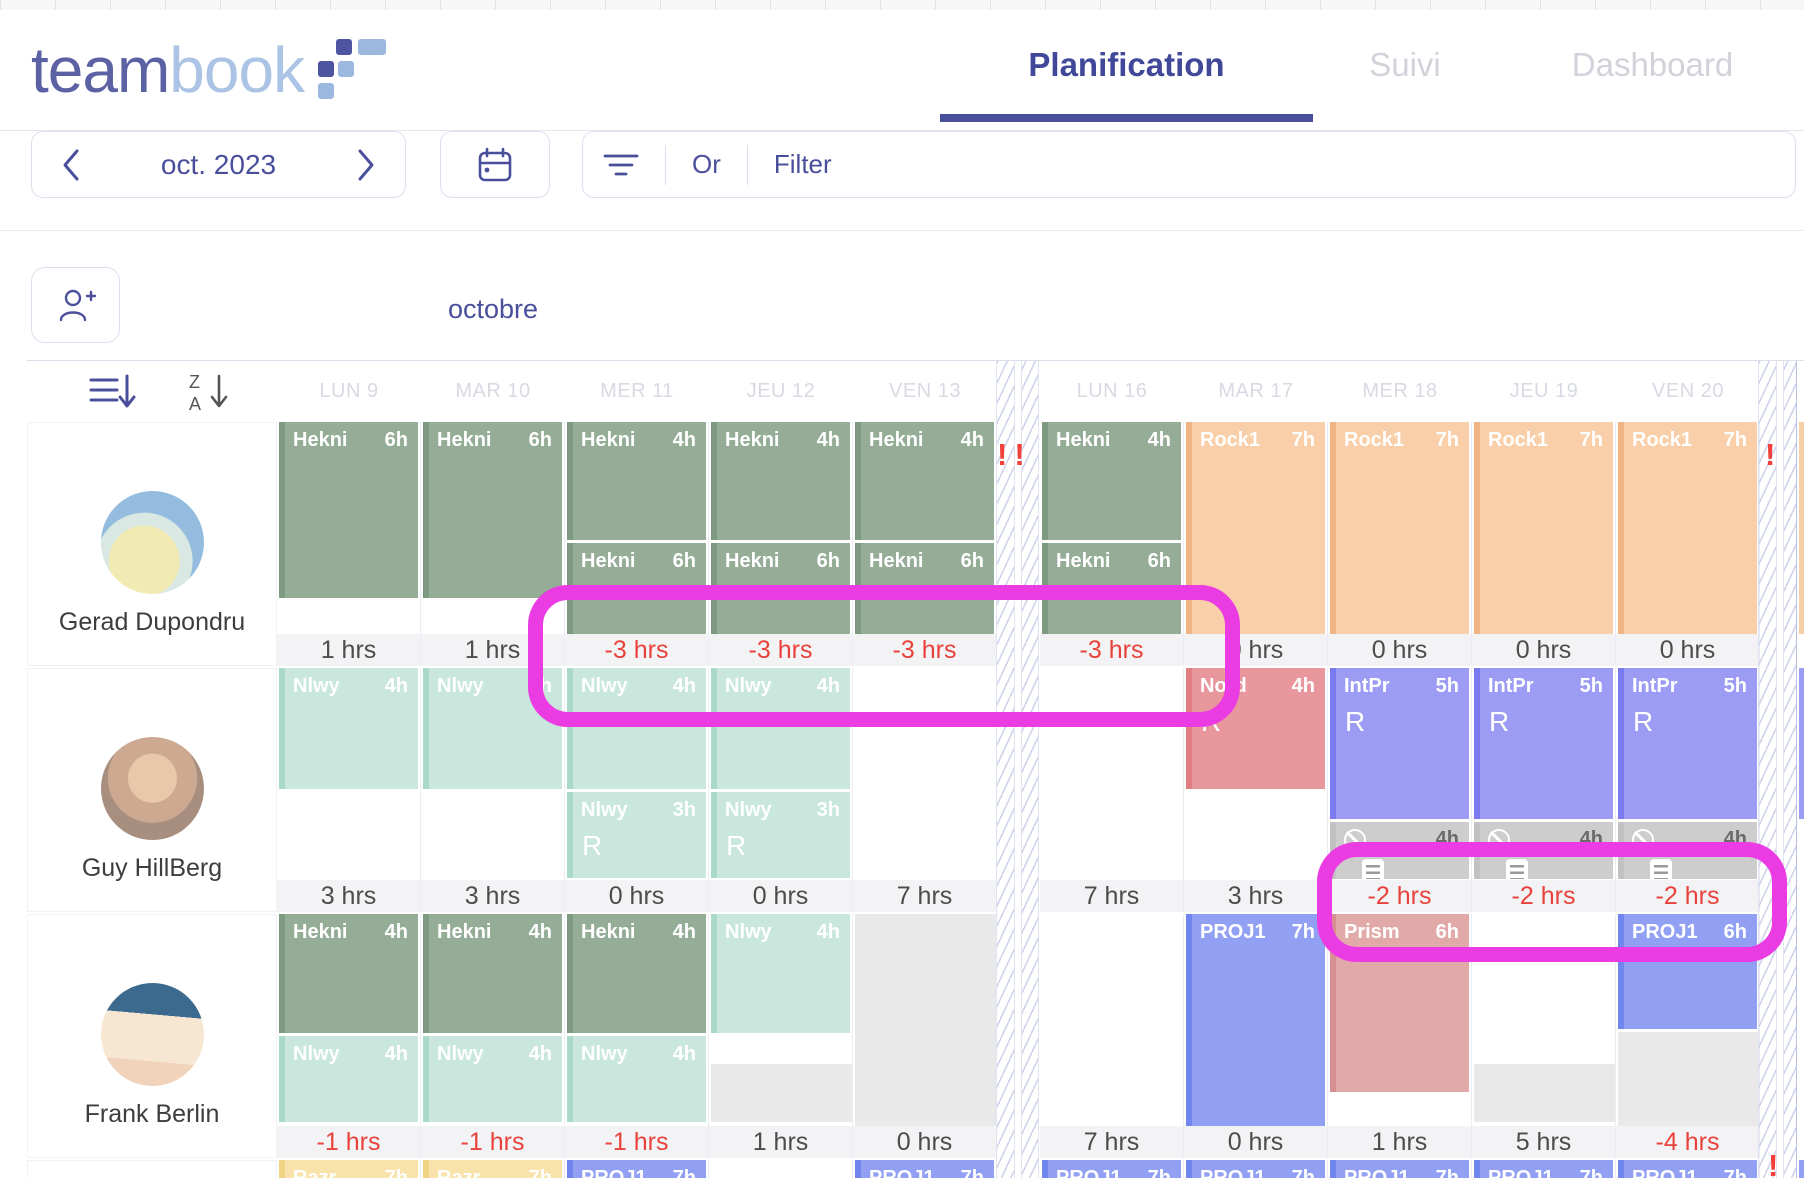  Describe the element at coordinates (1405, 64) in the screenshot. I see `tab-suivi: Suivi` at that location.